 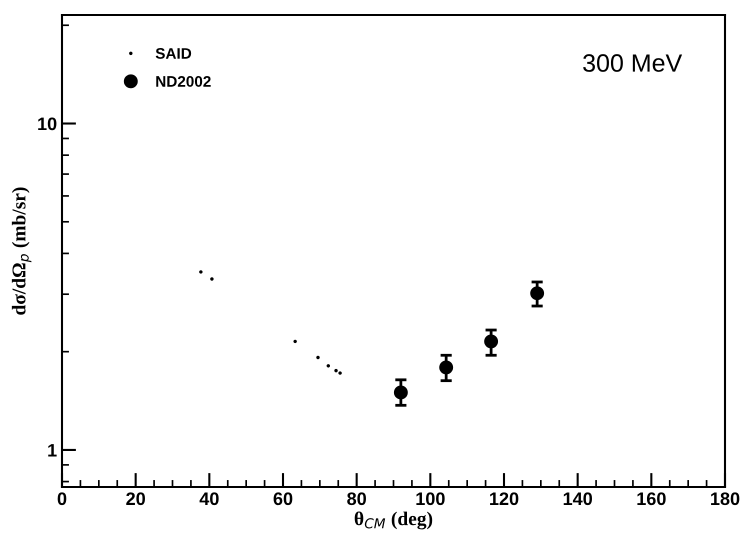 I want to click on y-tick-label: 10, so click(x=47, y=123).